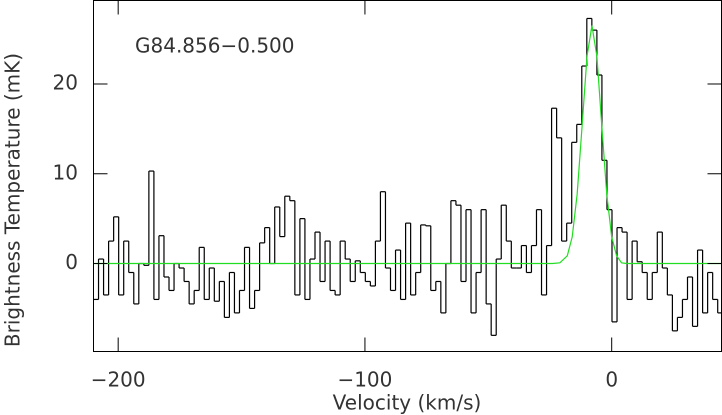 This screenshot has width=722, height=415. I want to click on y-tick-label: 20, so click(65, 82).